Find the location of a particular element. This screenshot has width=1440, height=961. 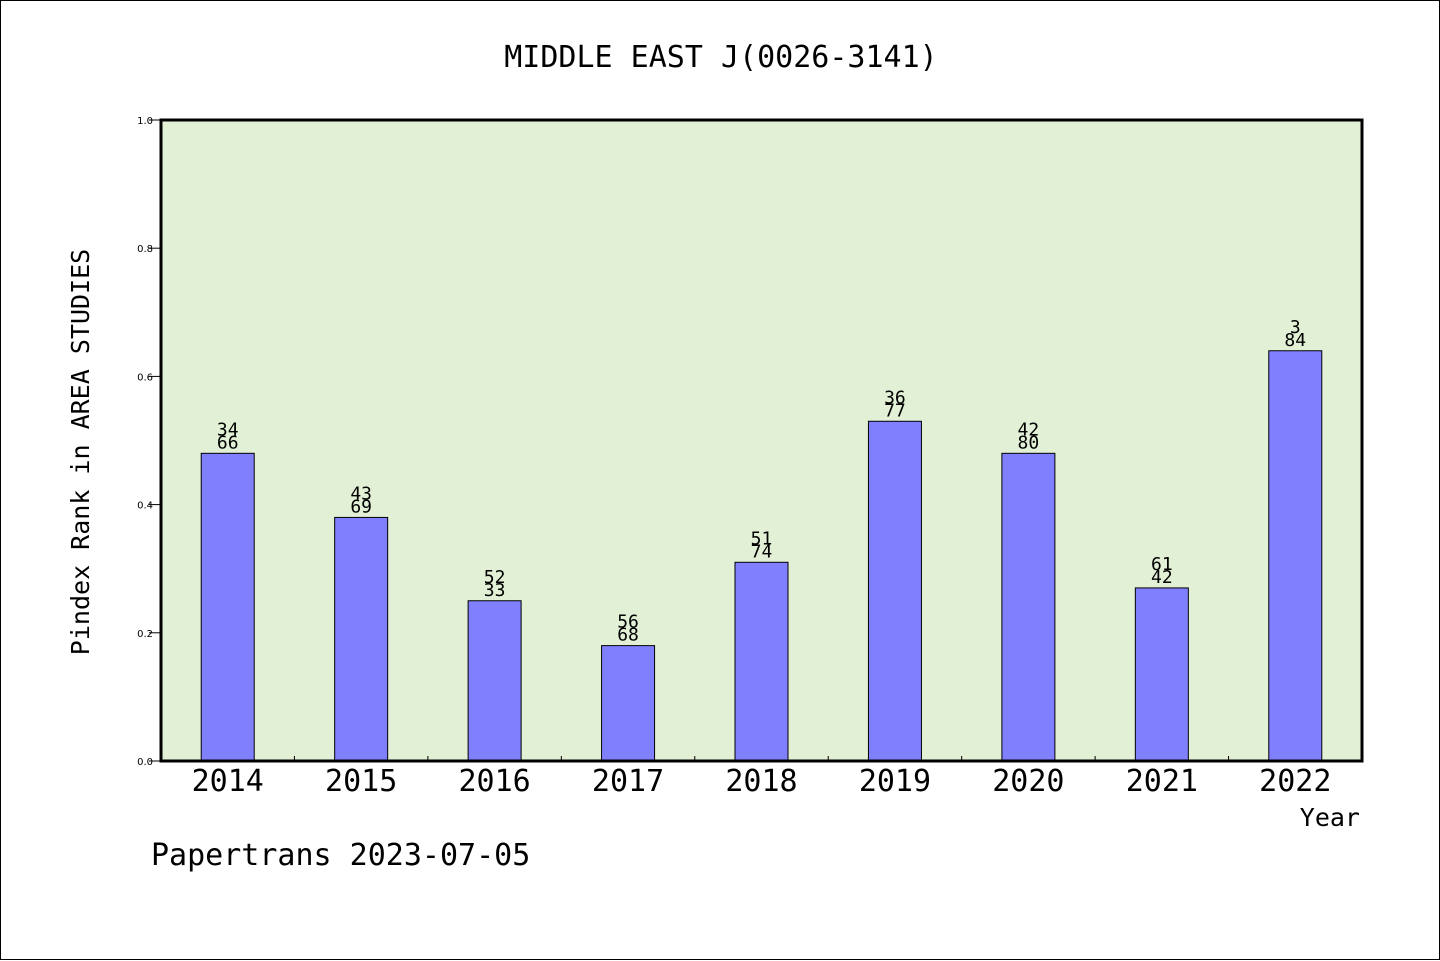

bar-2019 is located at coordinates (894, 591).